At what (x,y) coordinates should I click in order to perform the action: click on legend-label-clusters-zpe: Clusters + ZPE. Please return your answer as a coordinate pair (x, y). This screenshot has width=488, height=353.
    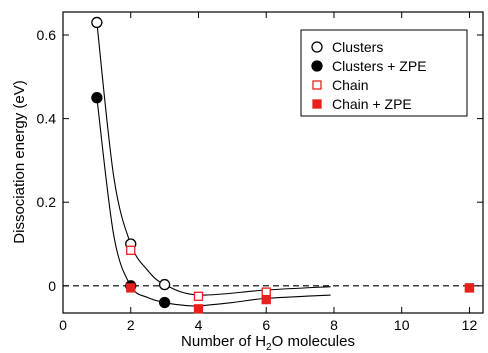
    Looking at the image, I should click on (379, 66).